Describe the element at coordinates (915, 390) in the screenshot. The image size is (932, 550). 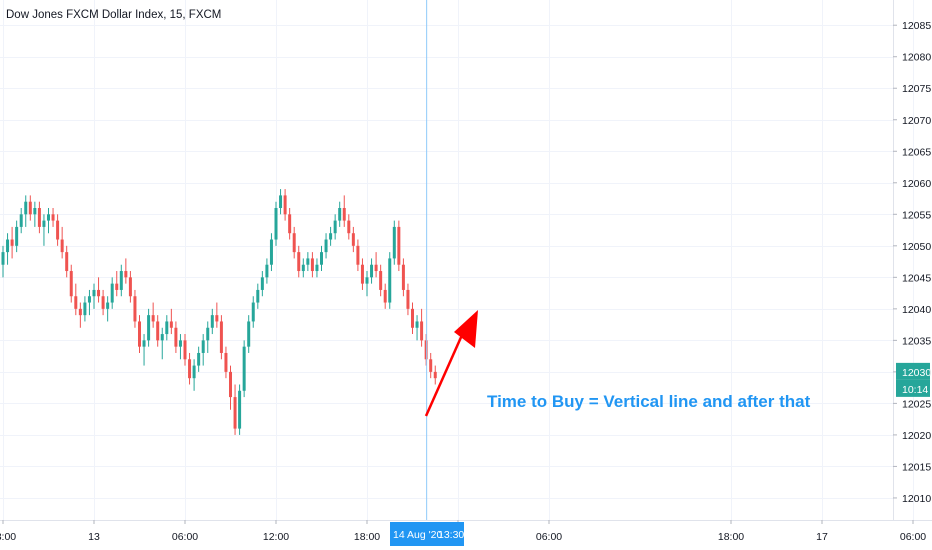
I see `bar-countdown: 10:14` at that location.